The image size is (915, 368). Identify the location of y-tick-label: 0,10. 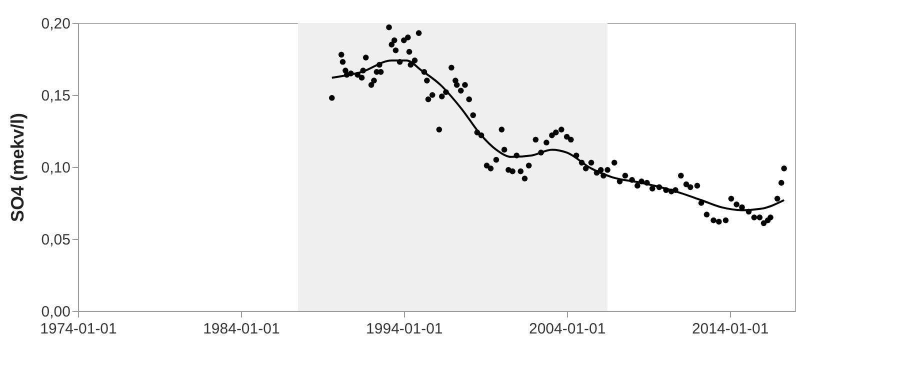
(55, 168).